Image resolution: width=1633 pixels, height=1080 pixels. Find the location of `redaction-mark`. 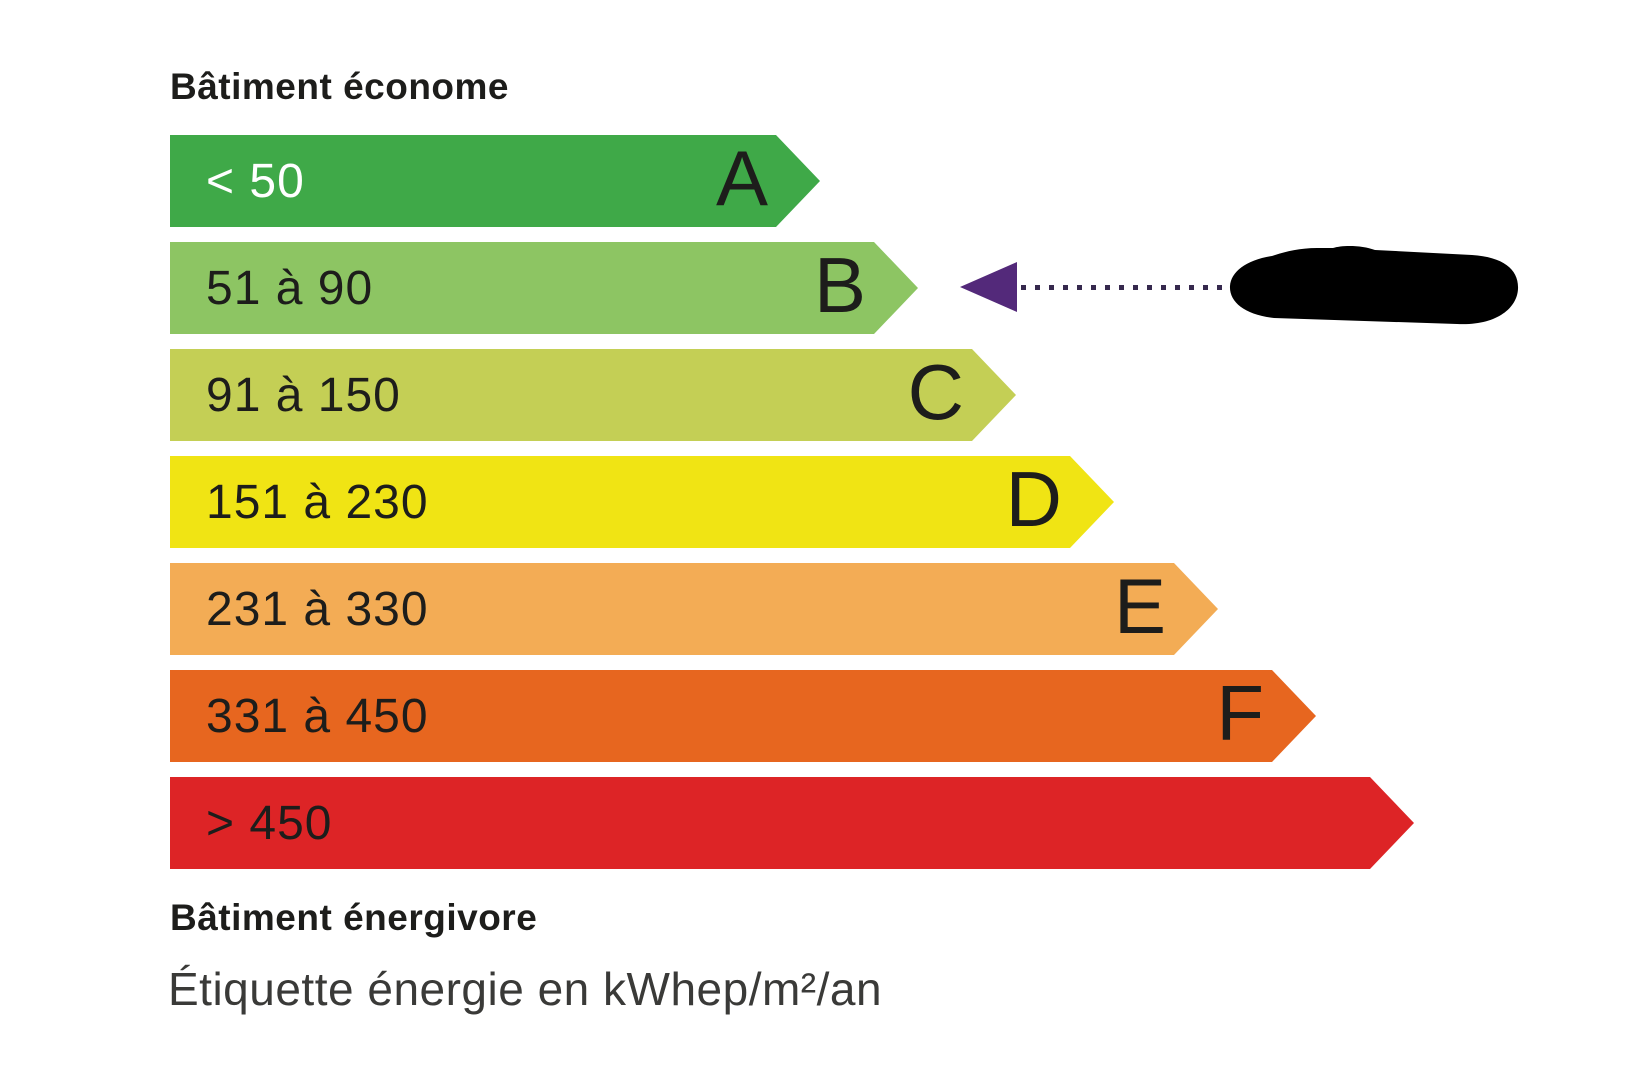

redaction-mark is located at coordinates (1374, 285).